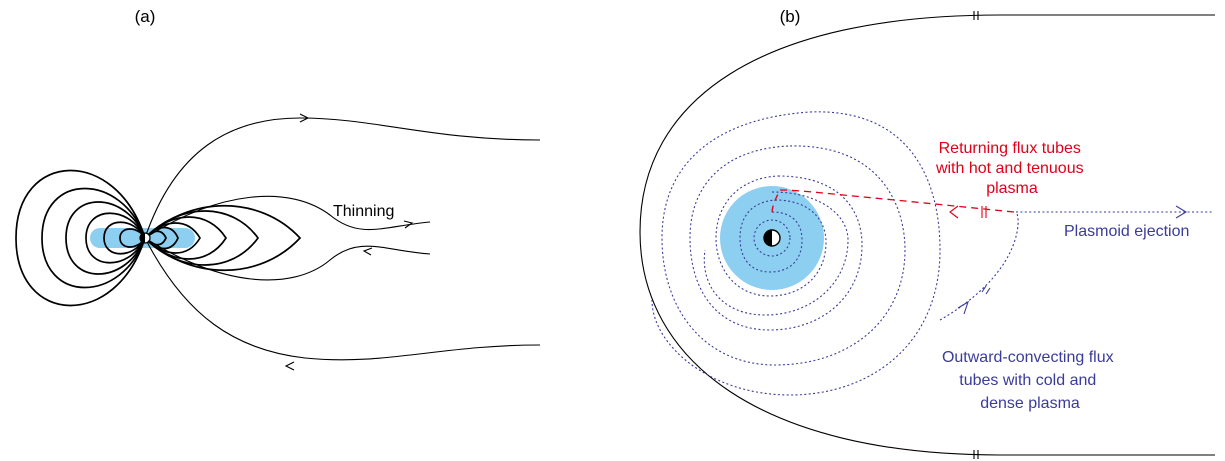  I want to click on plasmoid-path, so click(1075, 263).